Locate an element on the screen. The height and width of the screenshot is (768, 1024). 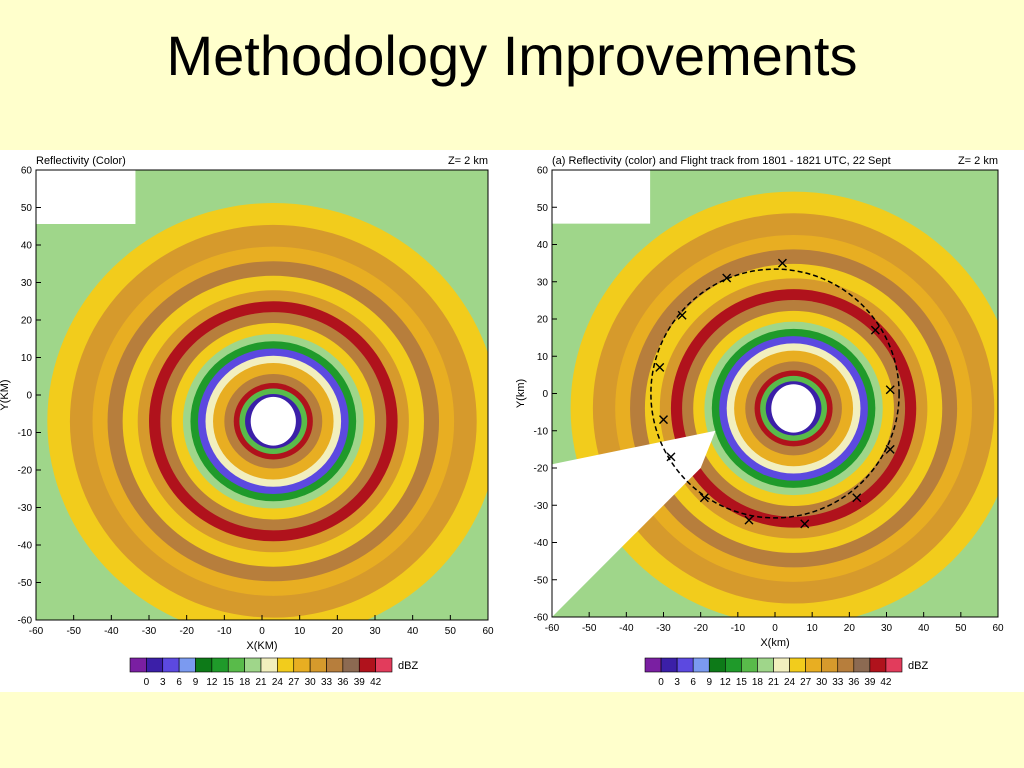
y-tick-label-10: -40 is located at coordinates (541, 543).